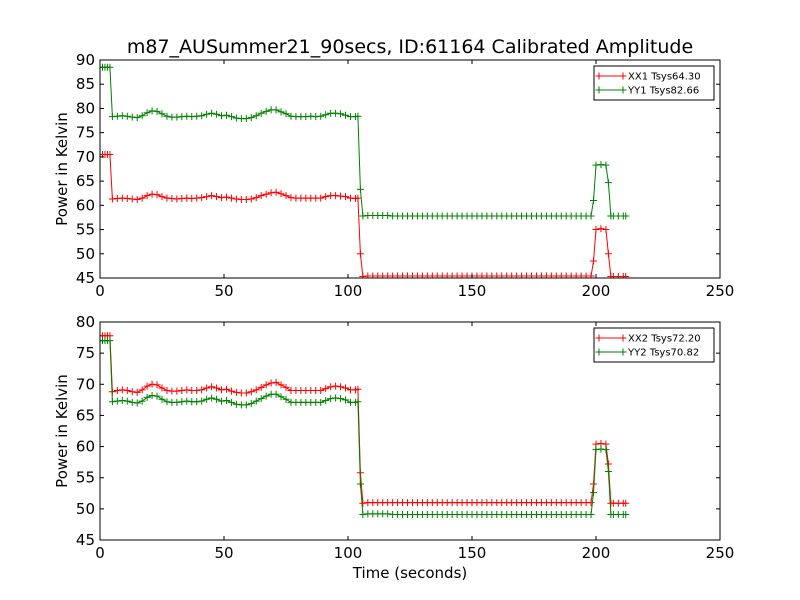  What do you see at coordinates (85, 540) in the screenshot?
I see `y-tick-label: 45` at bounding box center [85, 540].